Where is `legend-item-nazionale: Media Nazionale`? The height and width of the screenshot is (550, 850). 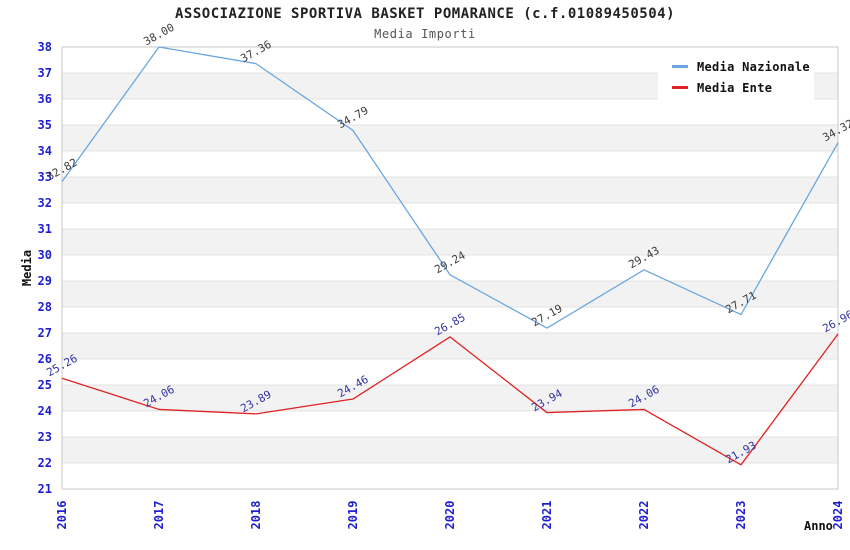
legend-item-nazionale: Media Nazionale is located at coordinates (743, 66).